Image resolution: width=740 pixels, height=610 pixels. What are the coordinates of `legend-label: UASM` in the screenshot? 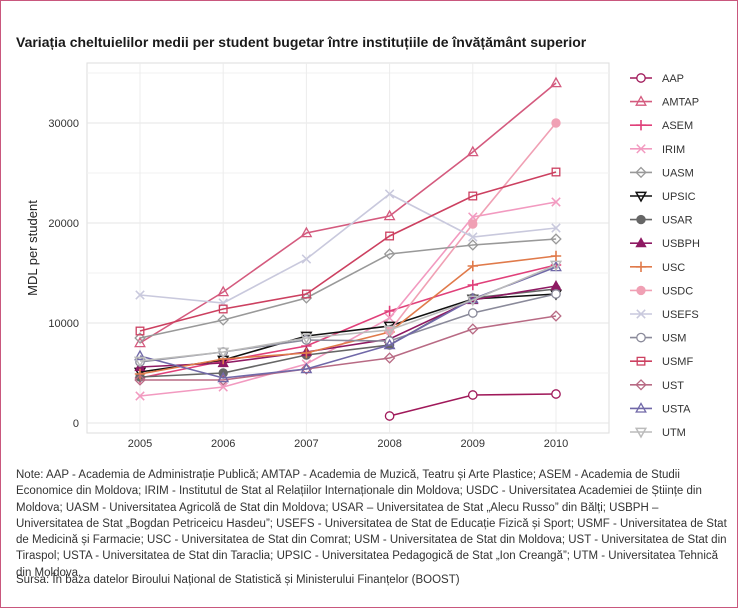 It's located at (678, 173).